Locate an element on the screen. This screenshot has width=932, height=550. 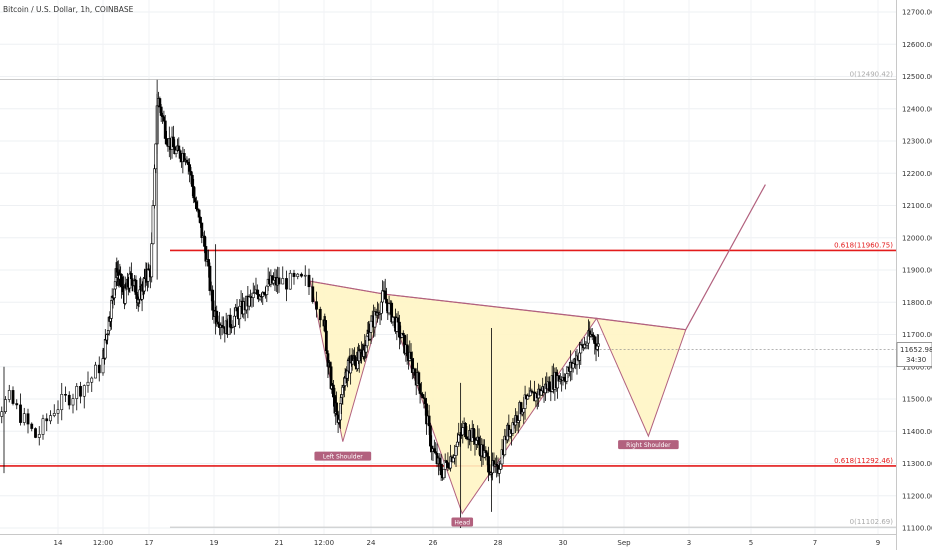
x-tick-label: 21 is located at coordinates (279, 543).